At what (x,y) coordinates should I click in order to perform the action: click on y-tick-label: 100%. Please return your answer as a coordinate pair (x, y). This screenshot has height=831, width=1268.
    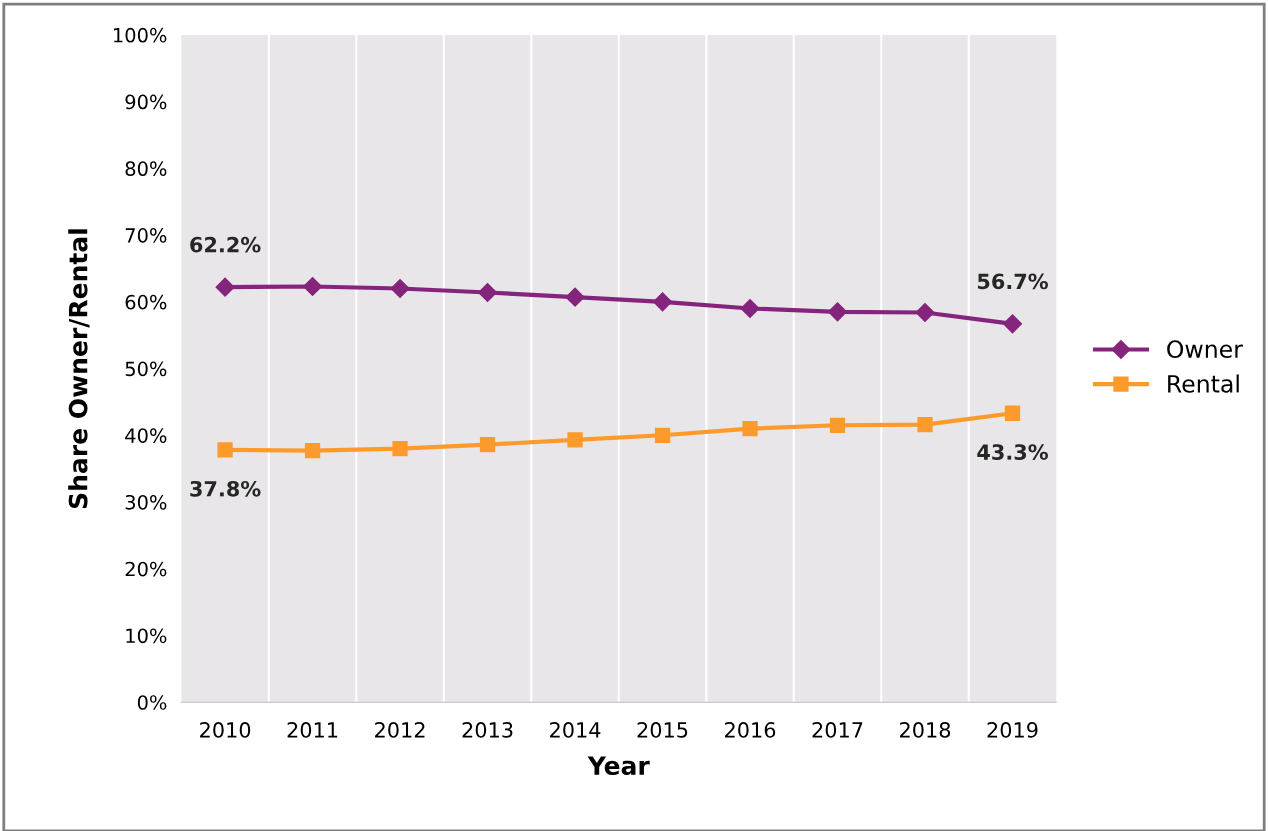
    Looking at the image, I should click on (140, 35).